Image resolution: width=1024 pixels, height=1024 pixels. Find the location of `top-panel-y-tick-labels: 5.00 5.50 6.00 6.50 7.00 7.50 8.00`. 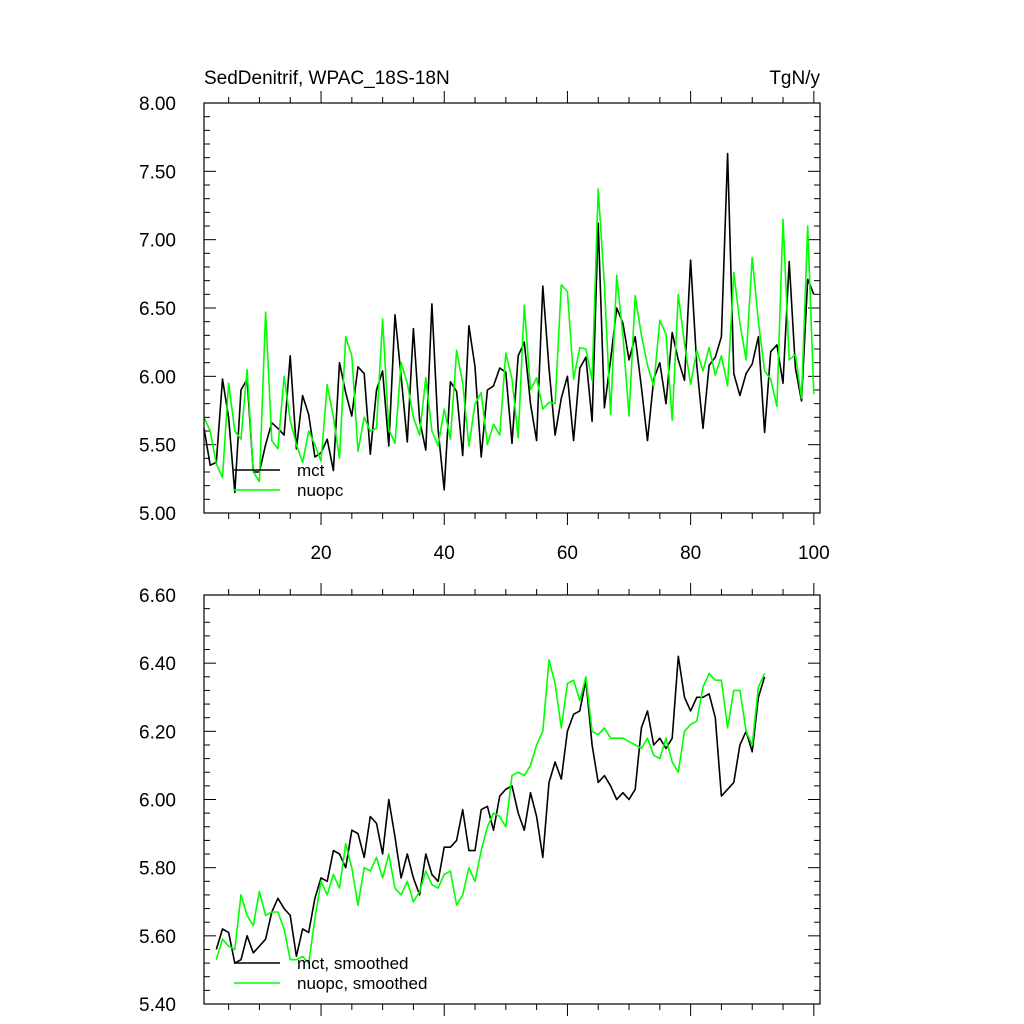

top-panel-y-tick-labels: 5.00 5.50 6.00 6.50 7.00 7.50 8.00 is located at coordinates (157, 309).